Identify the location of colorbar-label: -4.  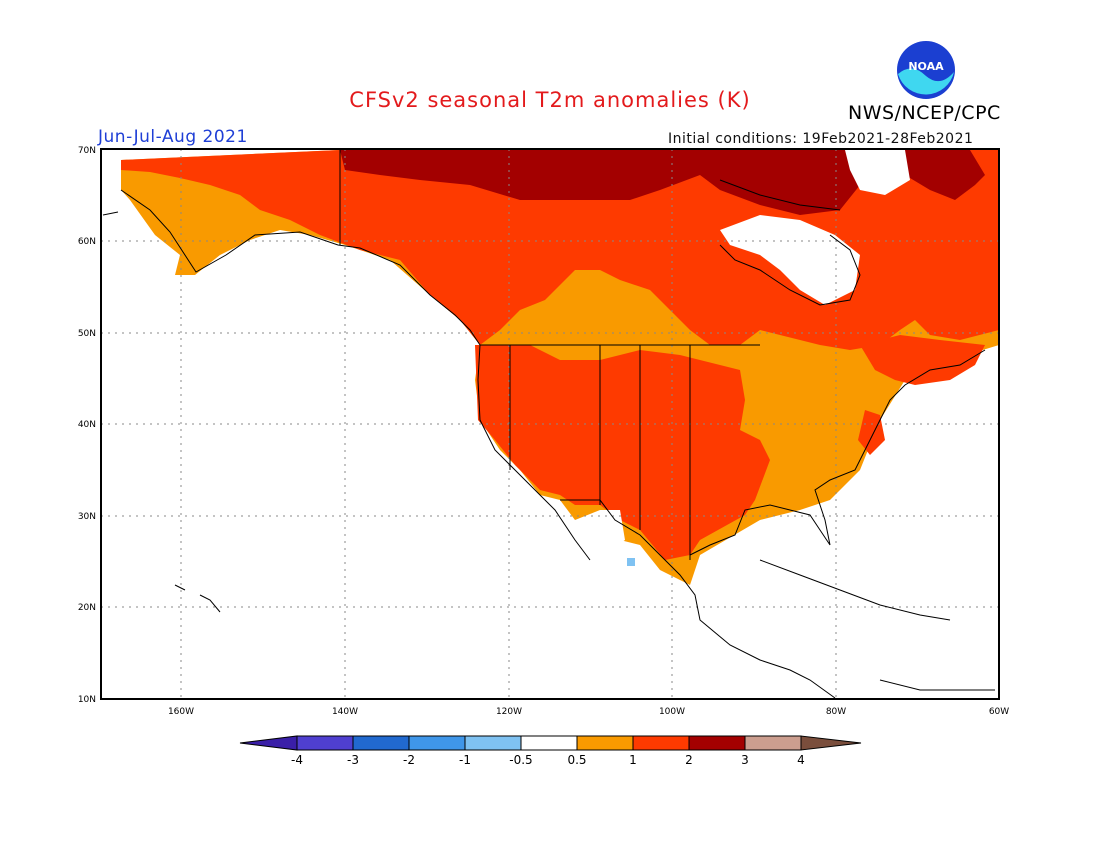
(297, 760).